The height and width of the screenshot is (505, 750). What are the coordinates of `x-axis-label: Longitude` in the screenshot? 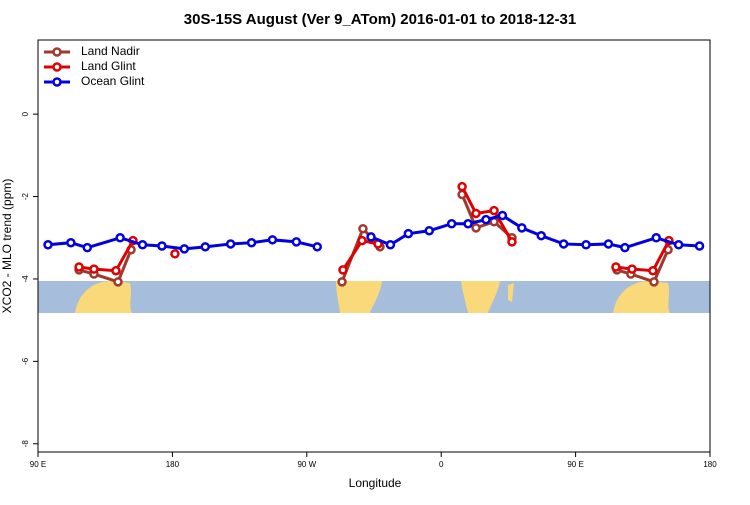 It's located at (375, 483).